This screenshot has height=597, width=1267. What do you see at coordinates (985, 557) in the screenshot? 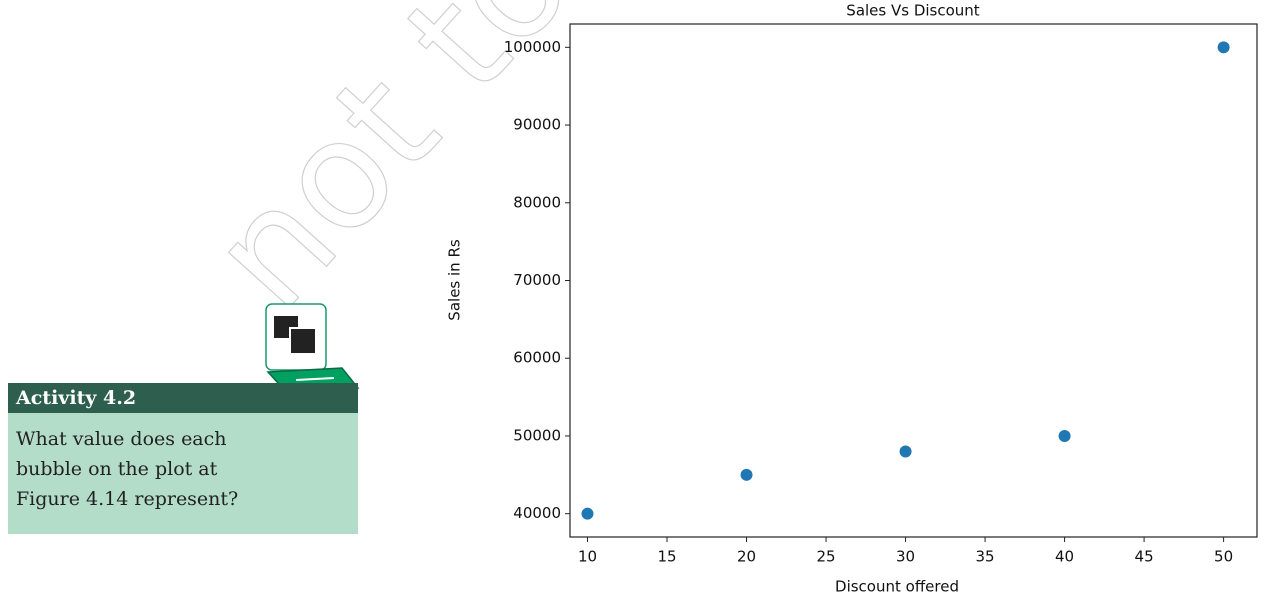
I see `x-tick-label: 35` at bounding box center [985, 557].